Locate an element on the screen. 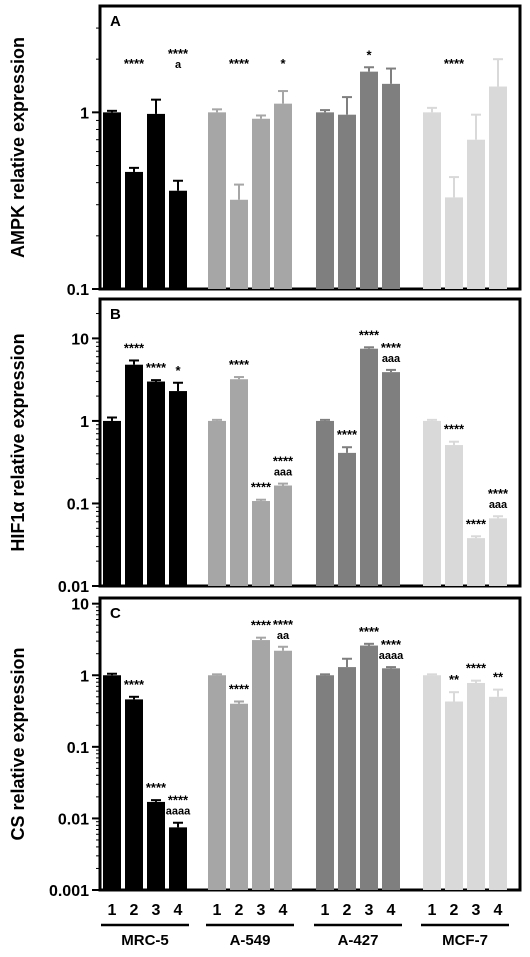 The image size is (530, 957). panel-label: B is located at coordinates (115, 314).